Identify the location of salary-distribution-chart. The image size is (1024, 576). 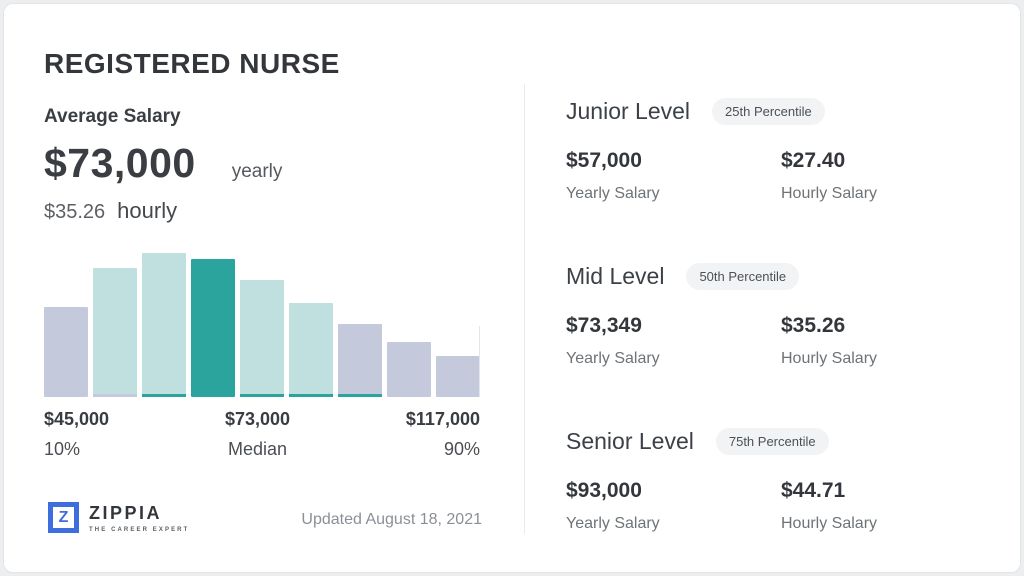
(262, 324).